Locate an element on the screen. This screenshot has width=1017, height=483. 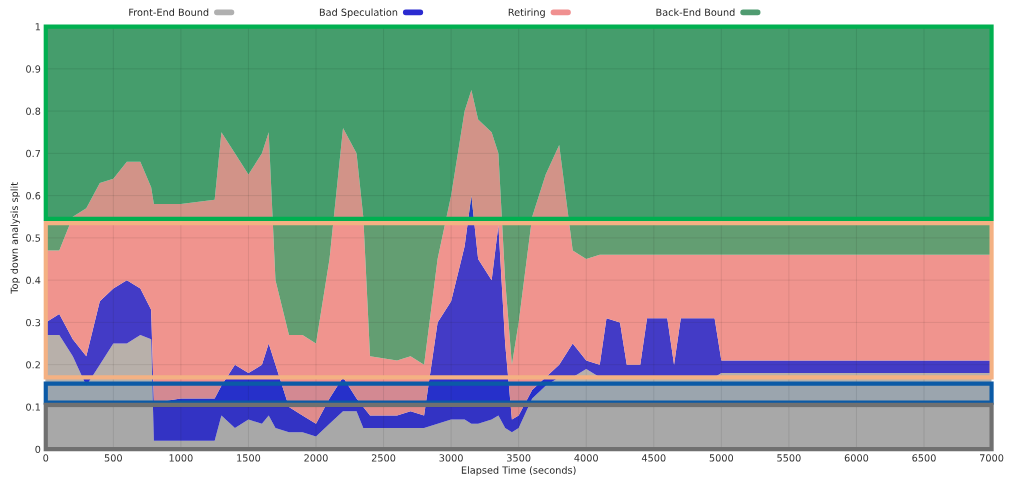
x-tick-label: 1000 is located at coordinates (181, 458).